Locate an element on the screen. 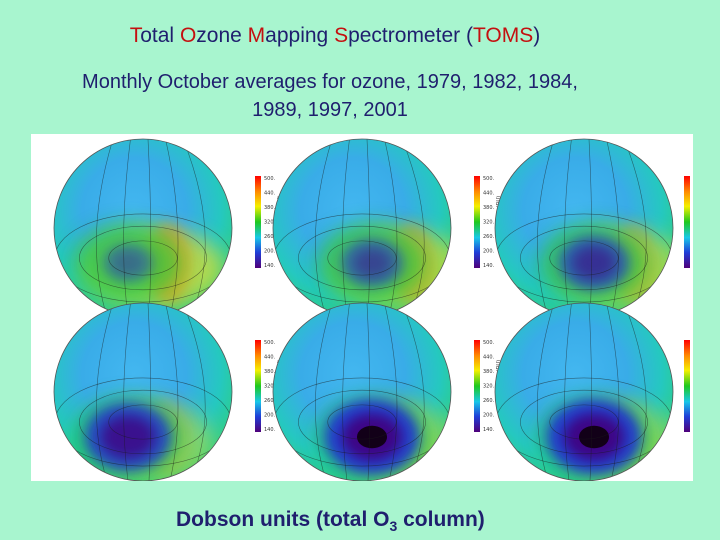  title-highlight-letter: S is located at coordinates (341, 35).